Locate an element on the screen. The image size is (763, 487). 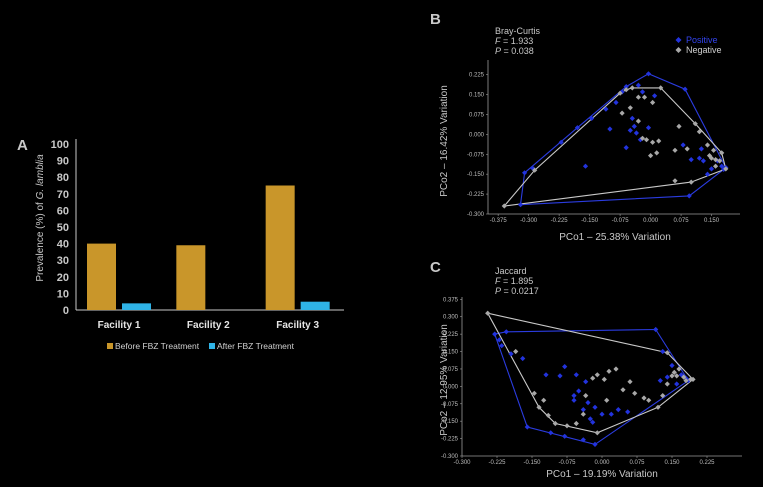
panel-c-y-tick--0.150: -0.150 is located at coordinates (450, 422).